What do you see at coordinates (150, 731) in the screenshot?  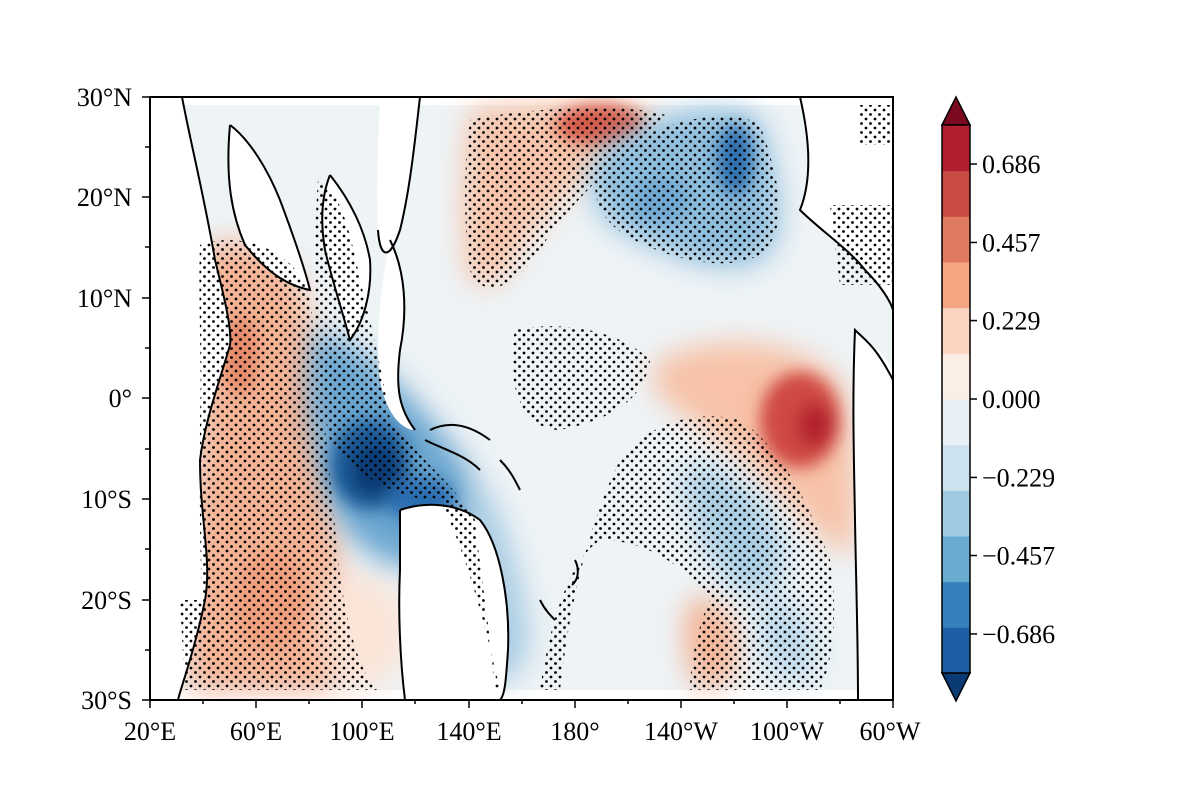 I see `x-tick-label: 20°E` at bounding box center [150, 731].